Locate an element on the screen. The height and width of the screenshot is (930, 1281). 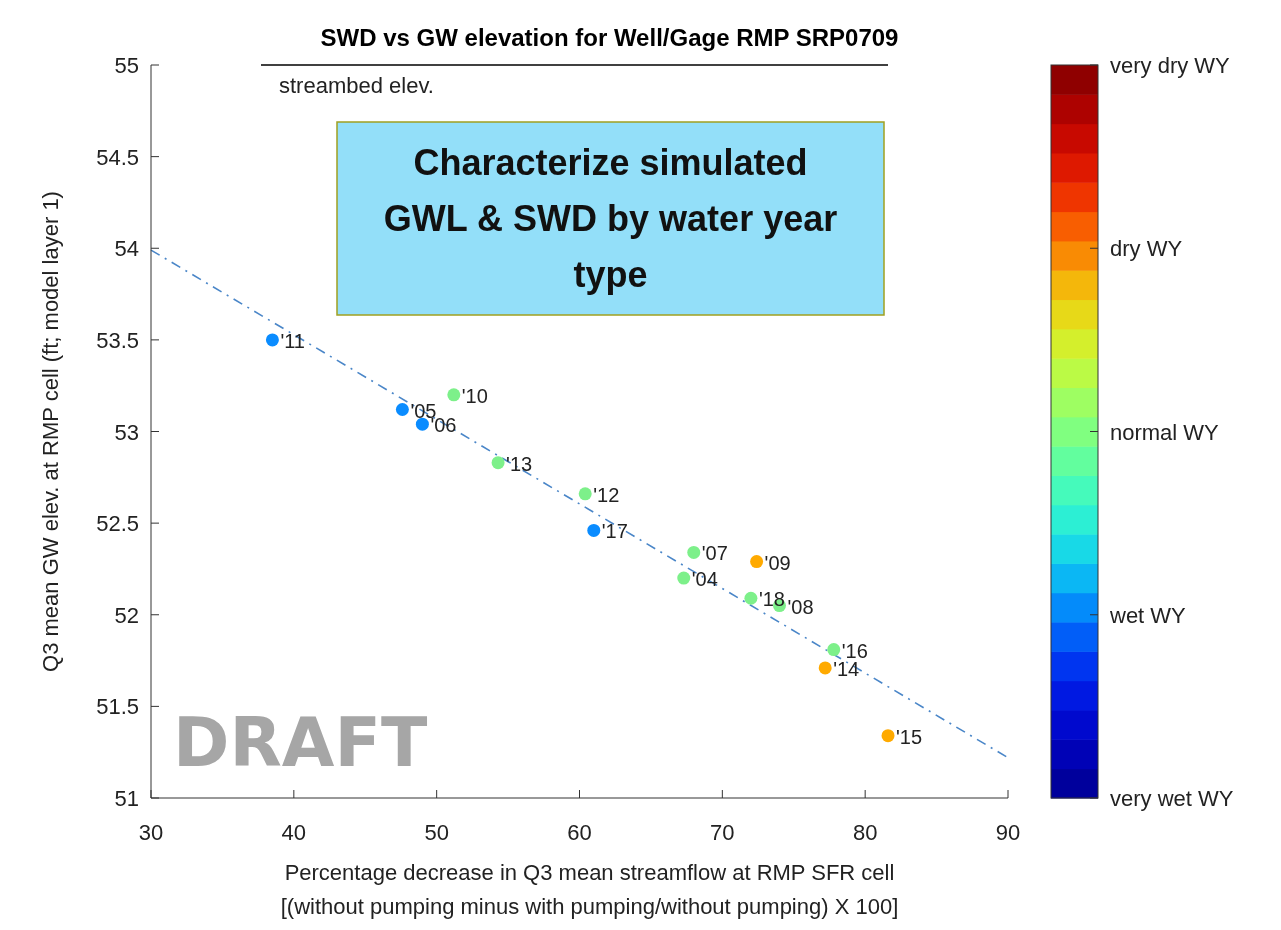
y-tick-label: 52.5 is located at coordinates (117, 524).